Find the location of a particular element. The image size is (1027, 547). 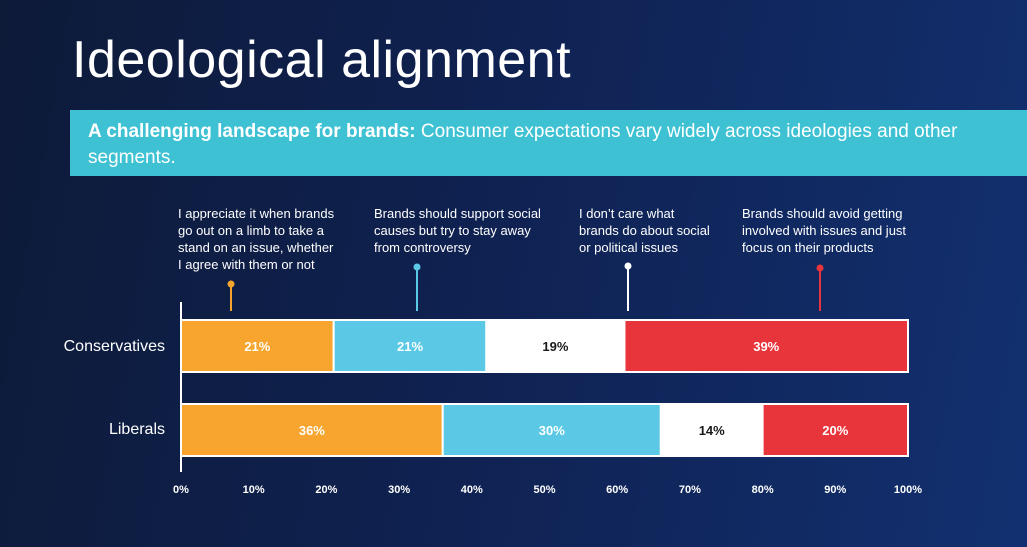

annotation-line: or political issues is located at coordinates (628, 247).